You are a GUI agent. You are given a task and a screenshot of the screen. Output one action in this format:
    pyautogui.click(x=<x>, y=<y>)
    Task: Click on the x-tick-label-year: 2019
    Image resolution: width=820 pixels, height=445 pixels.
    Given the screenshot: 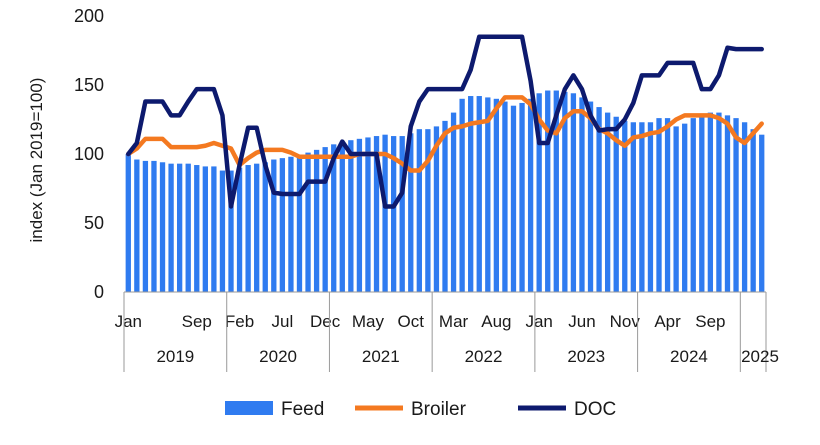 What is the action you would take?
    pyautogui.click(x=175, y=356)
    